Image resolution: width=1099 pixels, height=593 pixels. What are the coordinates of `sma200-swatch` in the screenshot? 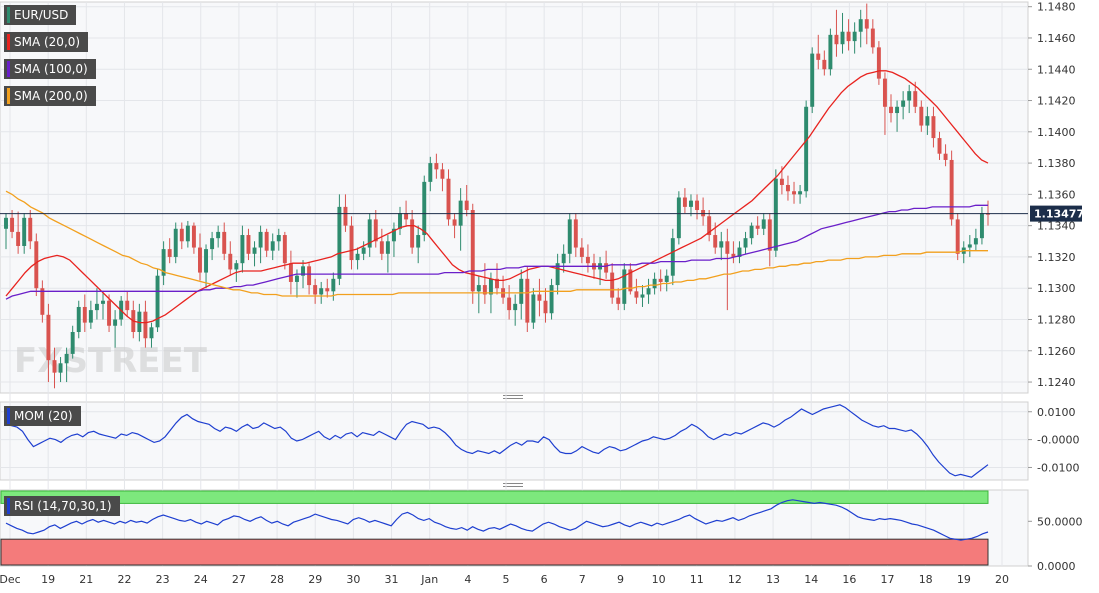 It's located at (8, 96).